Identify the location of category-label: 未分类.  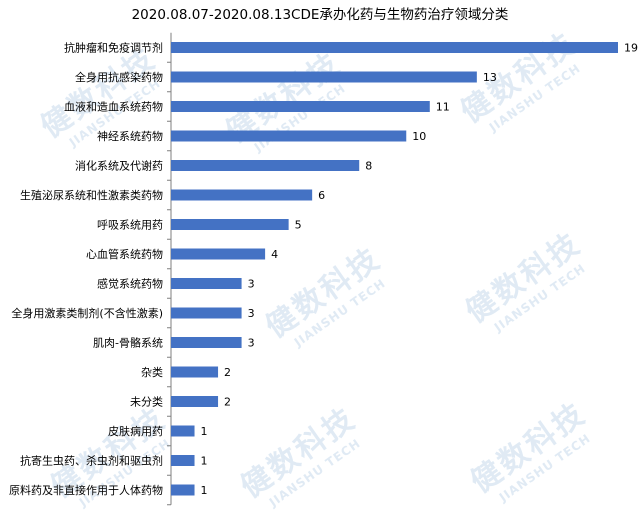
(146, 402).